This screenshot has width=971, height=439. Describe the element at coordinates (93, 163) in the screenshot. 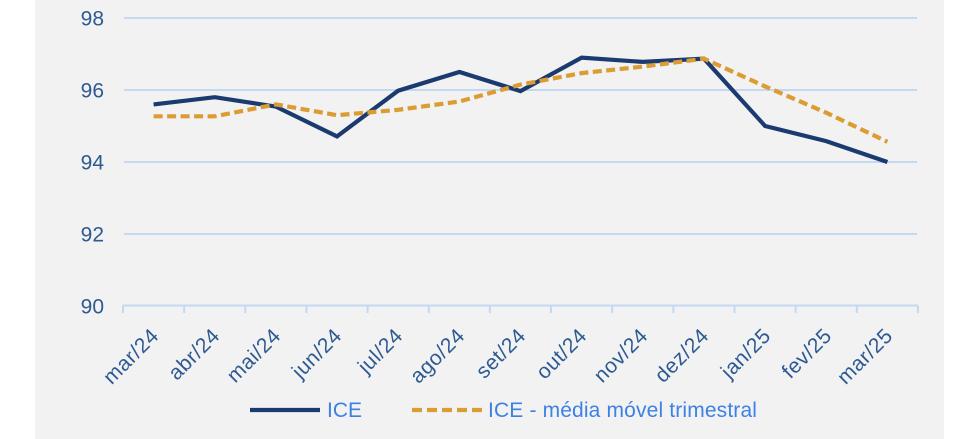

I see `svg-text: 94` at that location.